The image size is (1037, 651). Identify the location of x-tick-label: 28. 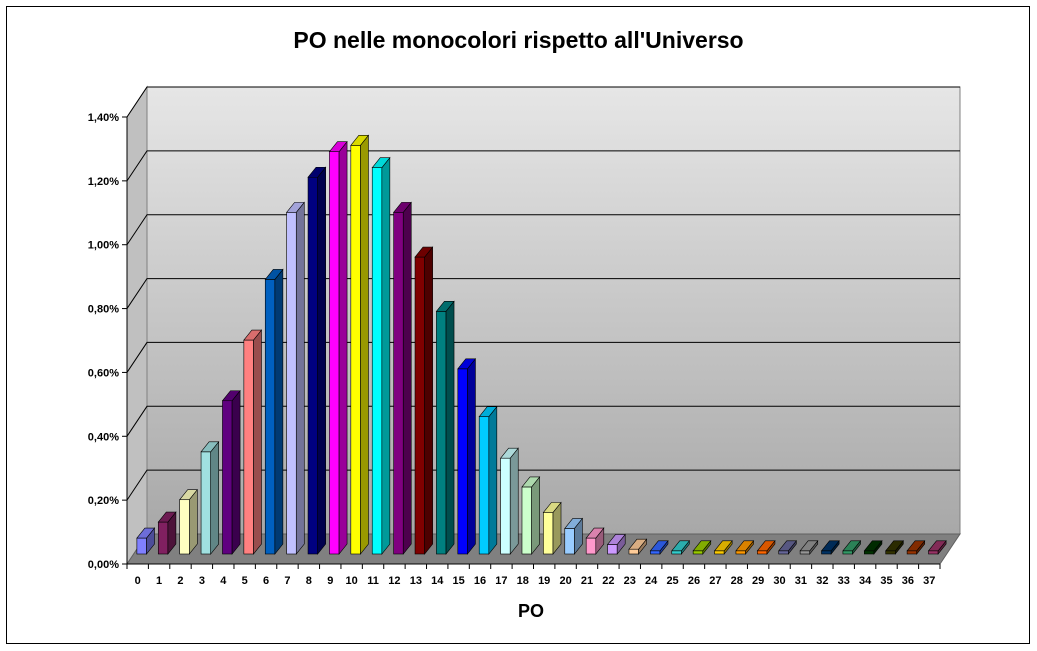
(737, 581).